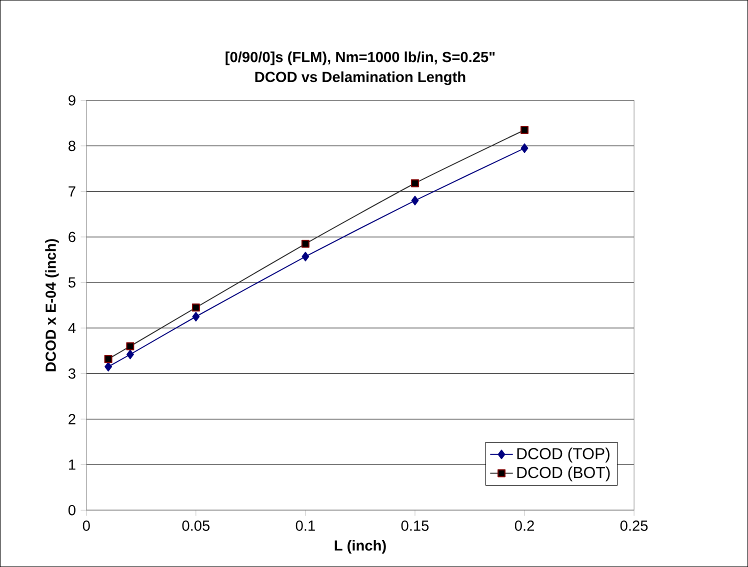 The height and width of the screenshot is (567, 748). I want to click on y-tick-label: 0, so click(72, 510).